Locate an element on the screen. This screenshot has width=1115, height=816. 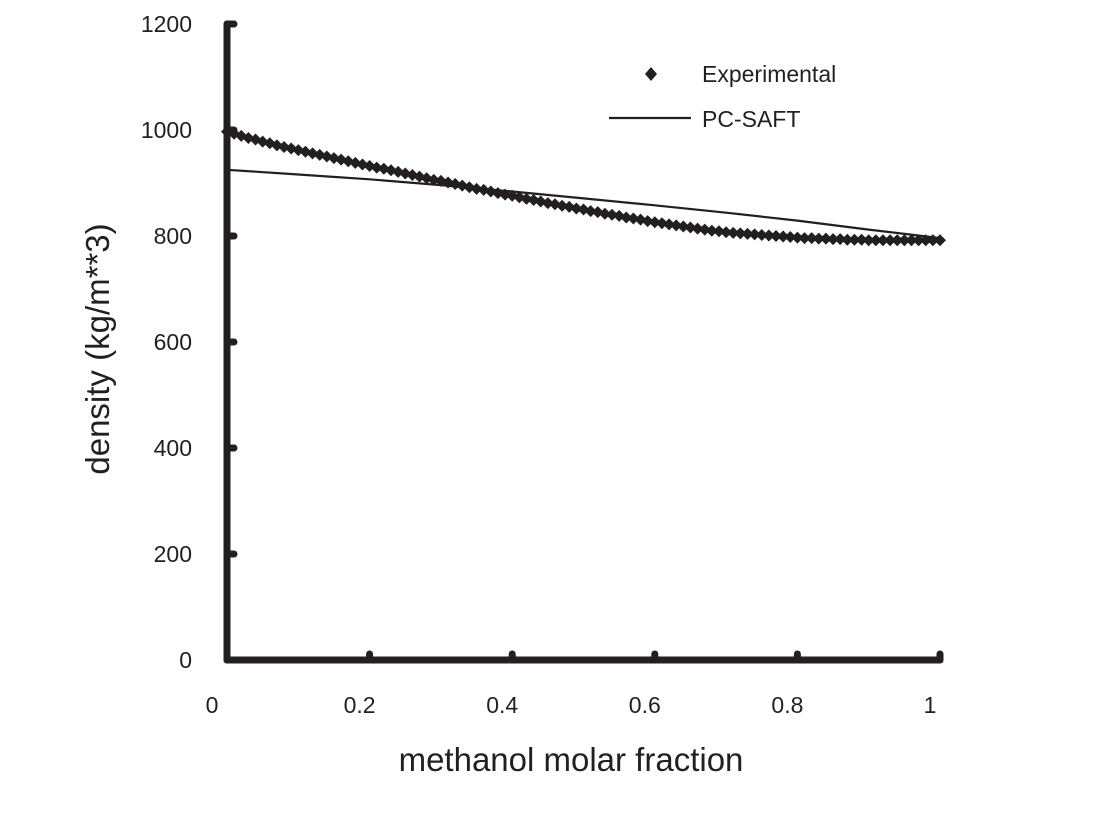
legend-experimental-label: Experimental is located at coordinates (769, 74).